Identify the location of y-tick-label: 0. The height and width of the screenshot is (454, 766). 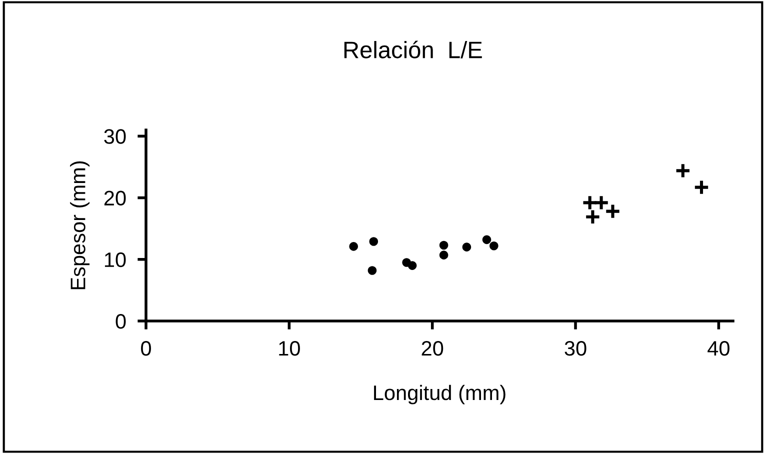
(121, 321).